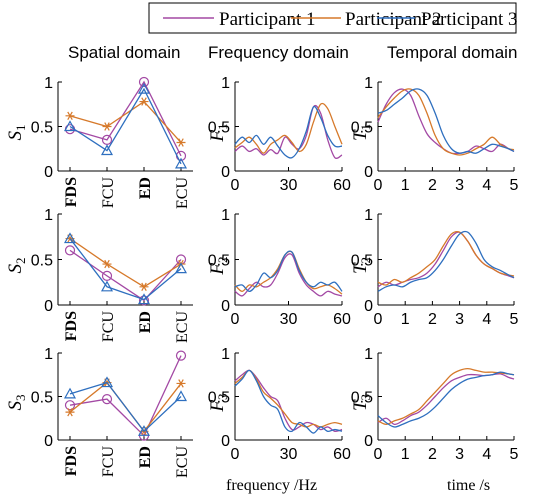 The image size is (550, 498). I want to click on panel-frequency-1: 0 0.5 1 F1 0 30 60, so click(279, 134).